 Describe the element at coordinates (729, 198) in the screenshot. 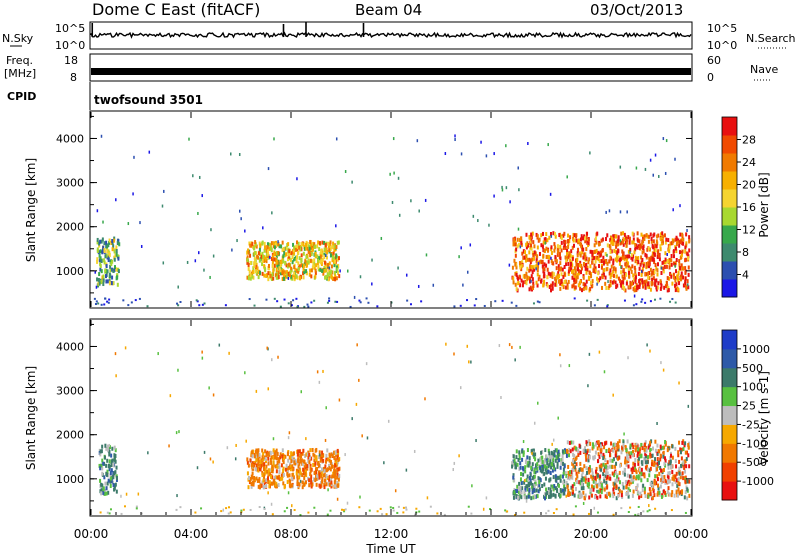

I see `power-colorbar-segment` at that location.